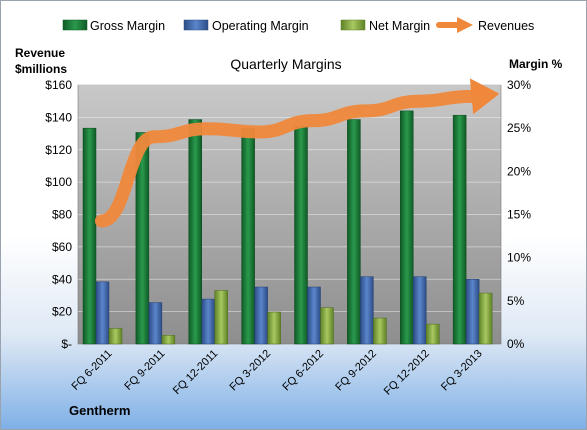 The image size is (587, 430). What do you see at coordinates (303, 371) in the screenshot?
I see `x-tick-label: FQ 6-2012` at bounding box center [303, 371].